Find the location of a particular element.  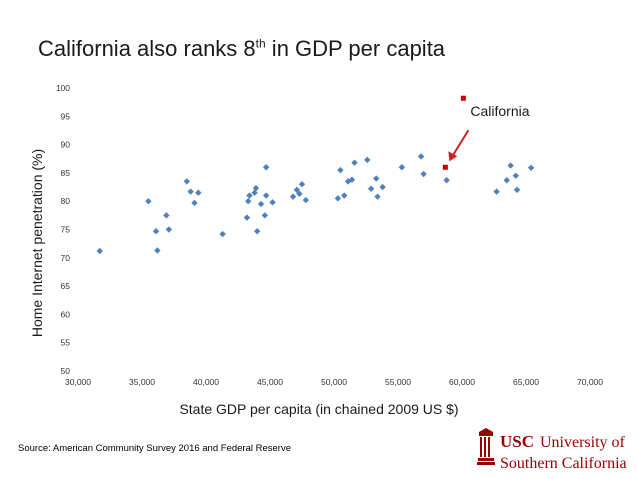

x-tick-label: 30,000 is located at coordinates (78, 382).